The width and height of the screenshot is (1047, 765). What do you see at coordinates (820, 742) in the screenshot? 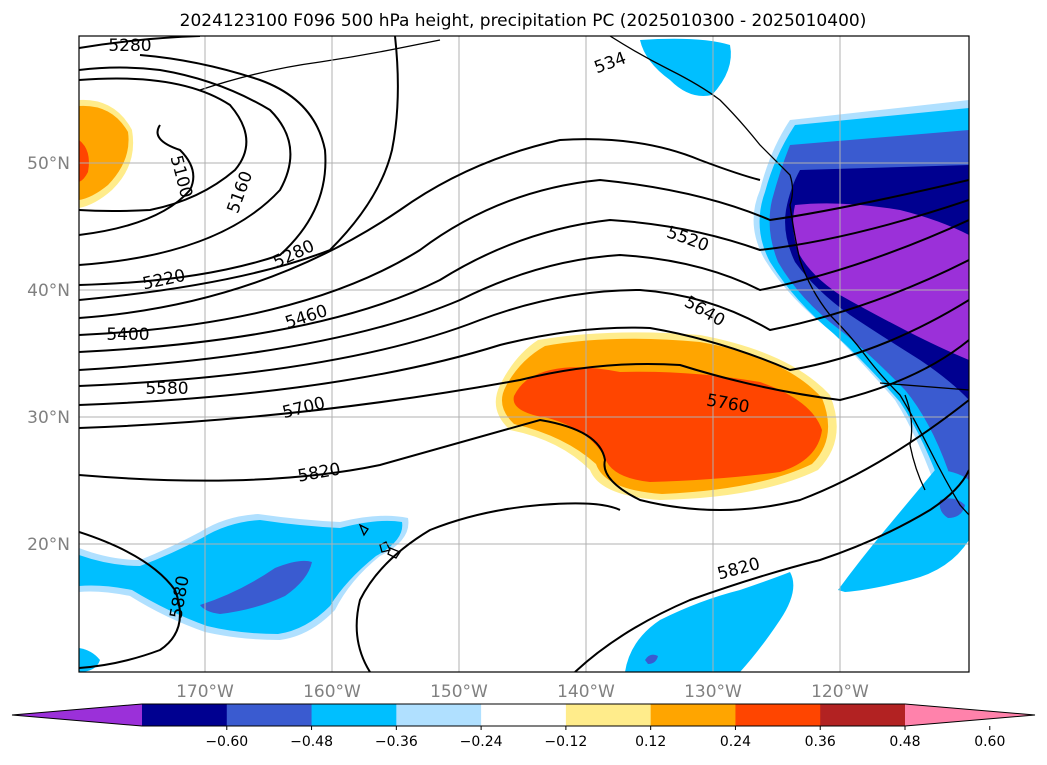
I see `colorbar-tick-label: 0.36` at bounding box center [820, 742].